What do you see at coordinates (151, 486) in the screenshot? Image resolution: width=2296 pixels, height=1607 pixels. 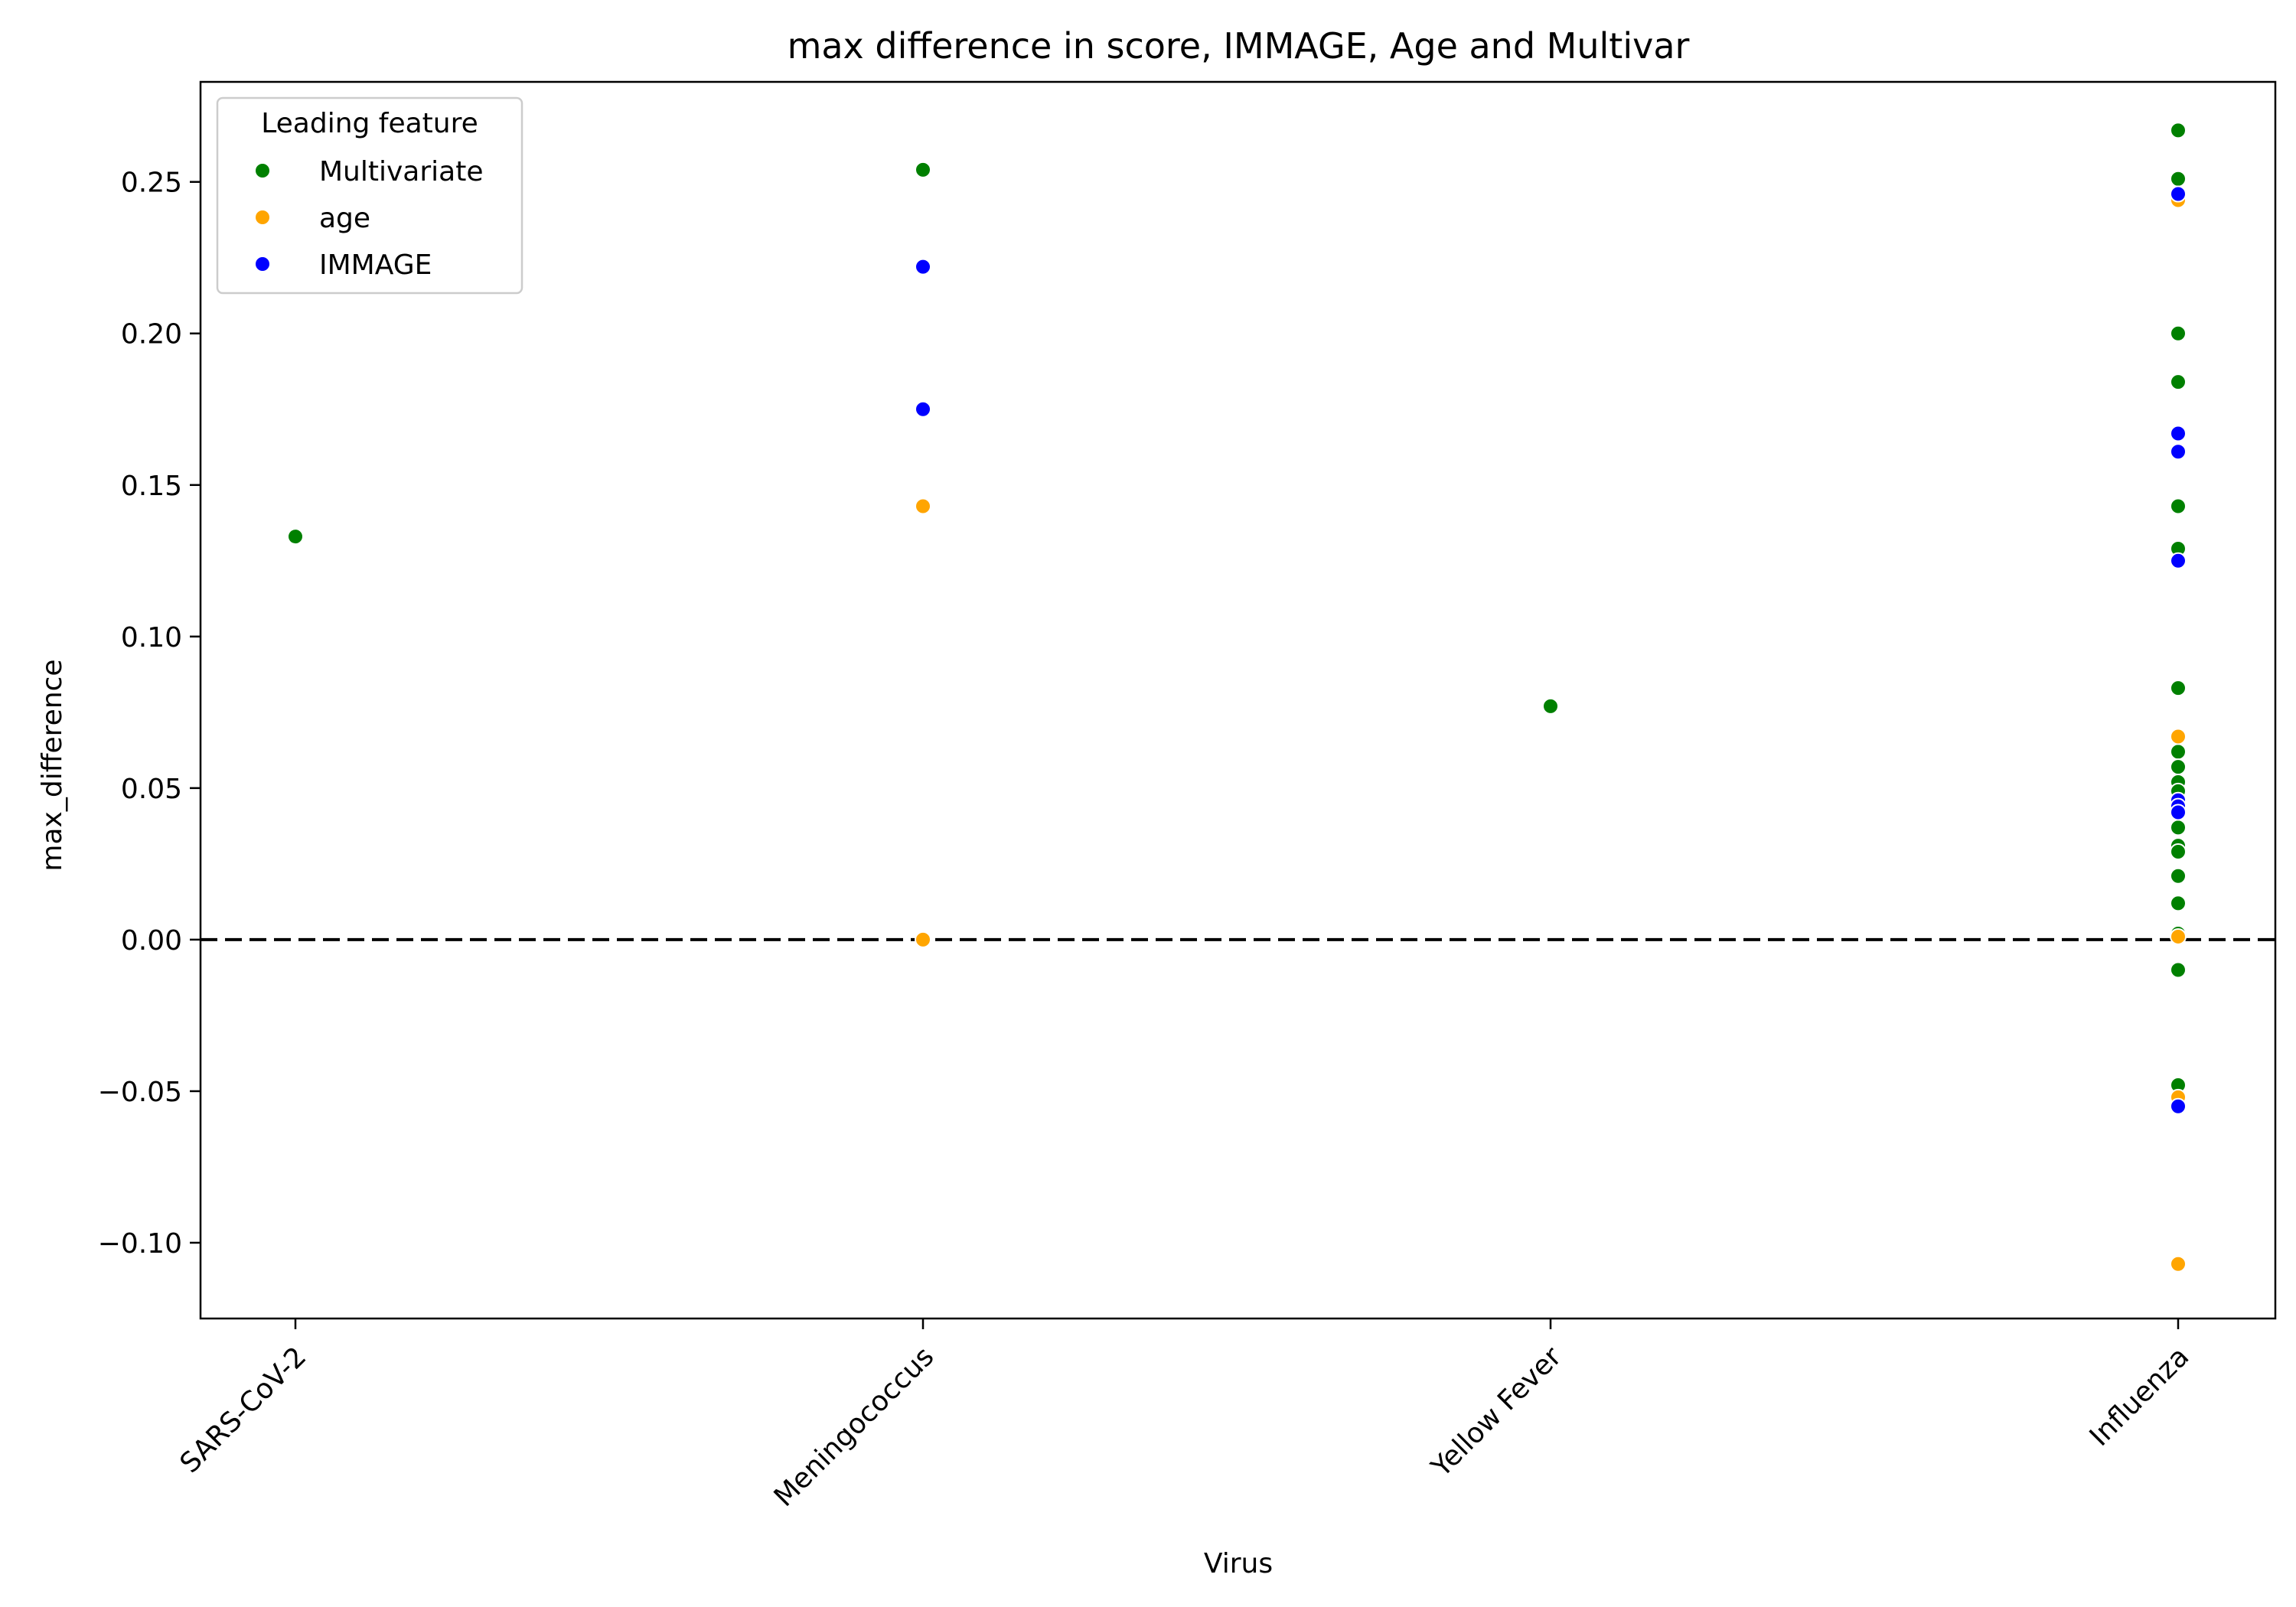 I see `y-tick-label: 0.15` at bounding box center [151, 486].